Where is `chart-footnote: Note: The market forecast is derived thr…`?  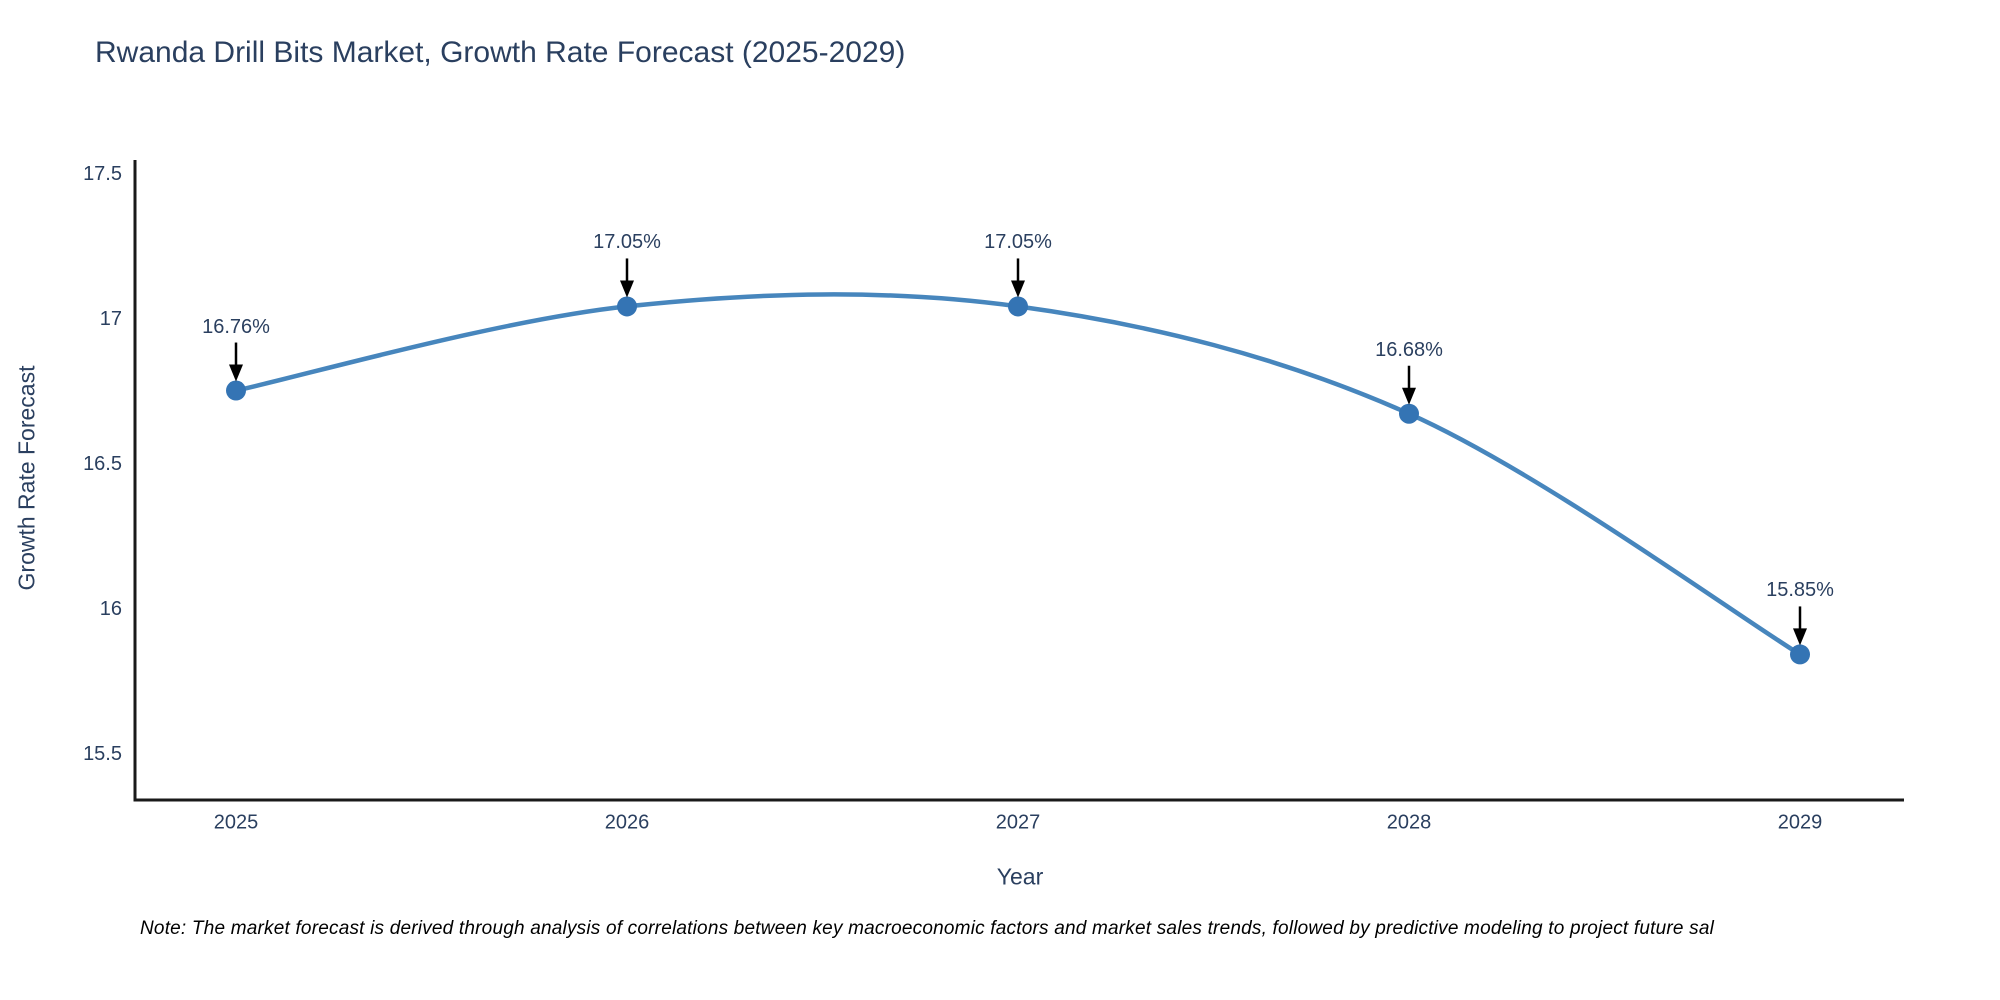
chart-footnote: Note: The market forecast is derived thr… is located at coordinates (927, 928).